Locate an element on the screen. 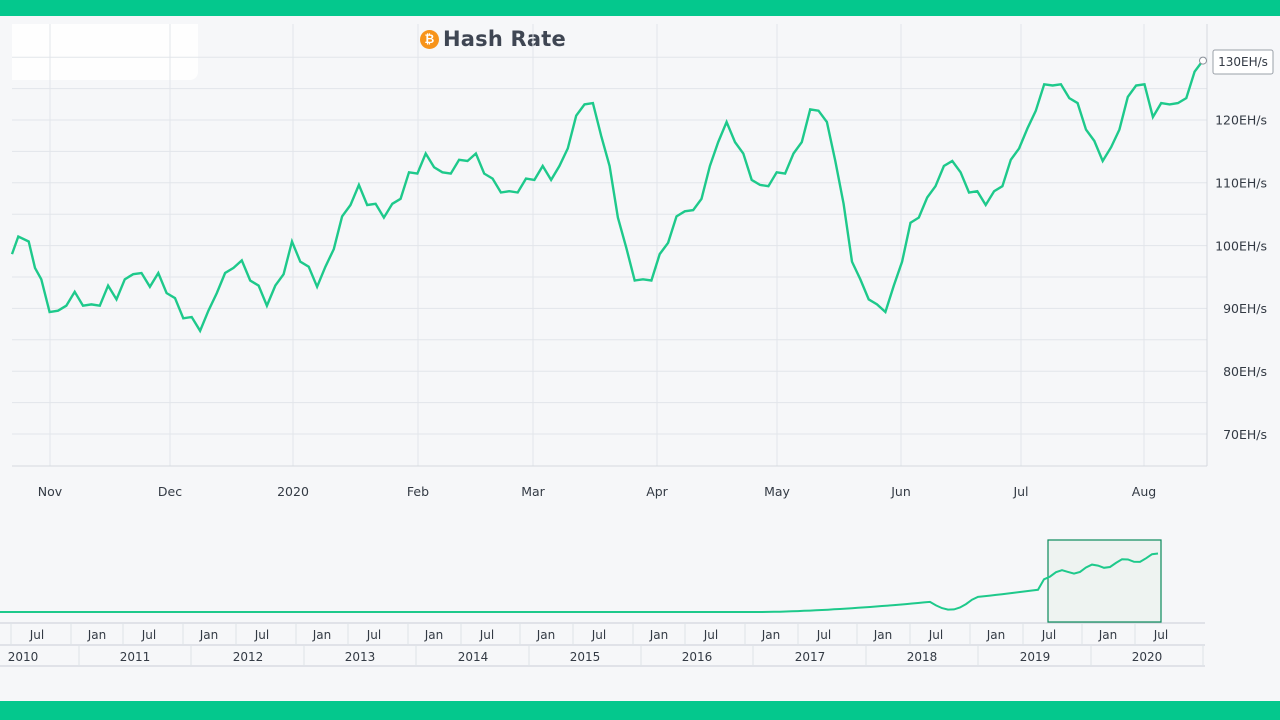  navigator-series-line is located at coordinates (579, 582).